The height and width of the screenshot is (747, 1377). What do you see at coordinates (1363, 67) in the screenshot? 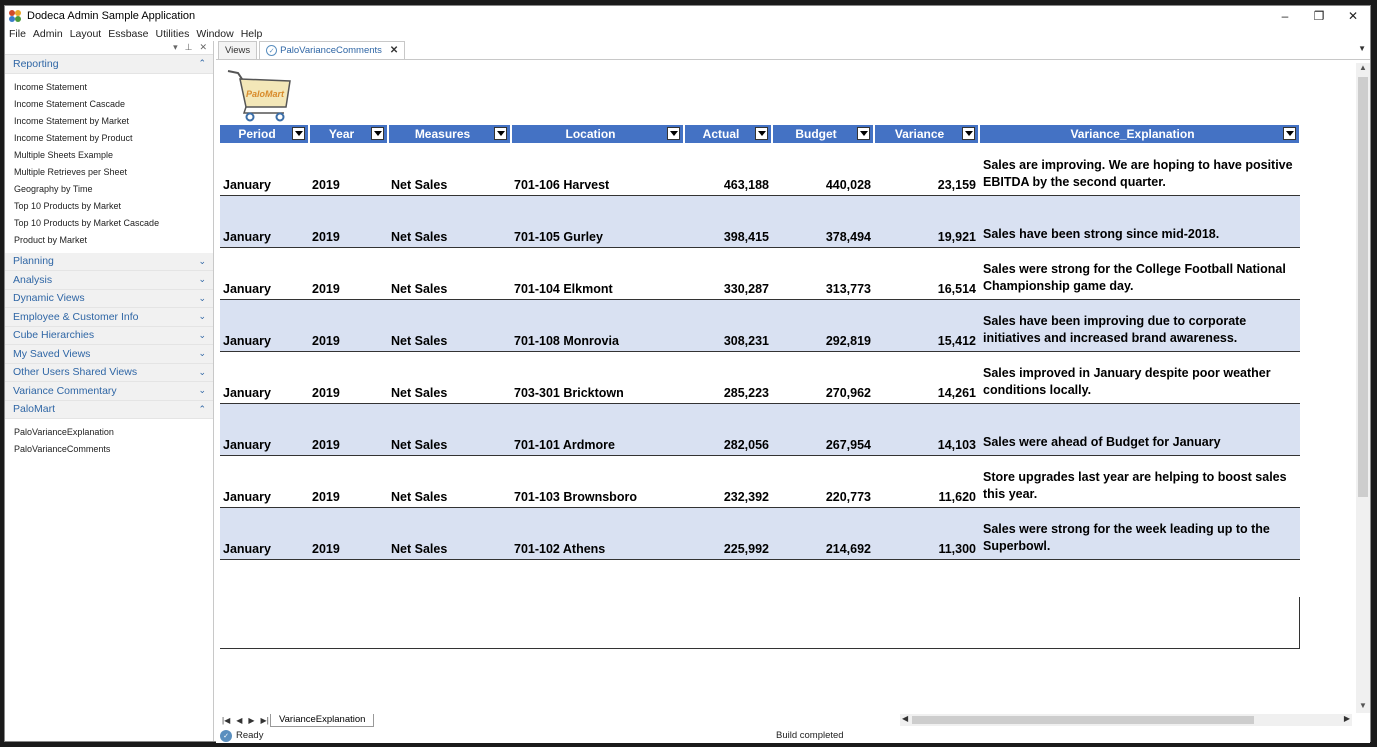
I see `scroll-up-icon: ▲` at bounding box center [1363, 67].